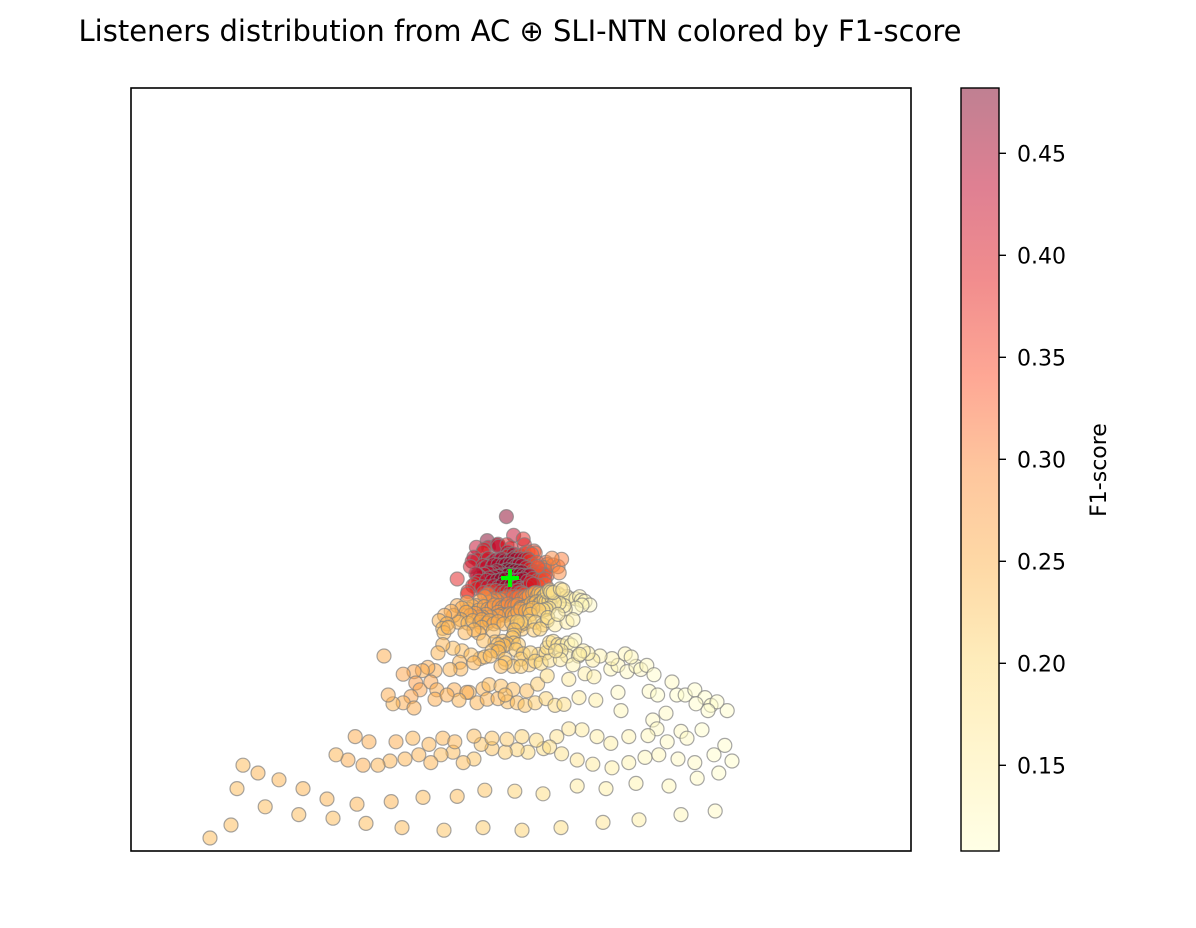  I want to click on colorbar-tick-label: 0.35, so click(1041, 358).